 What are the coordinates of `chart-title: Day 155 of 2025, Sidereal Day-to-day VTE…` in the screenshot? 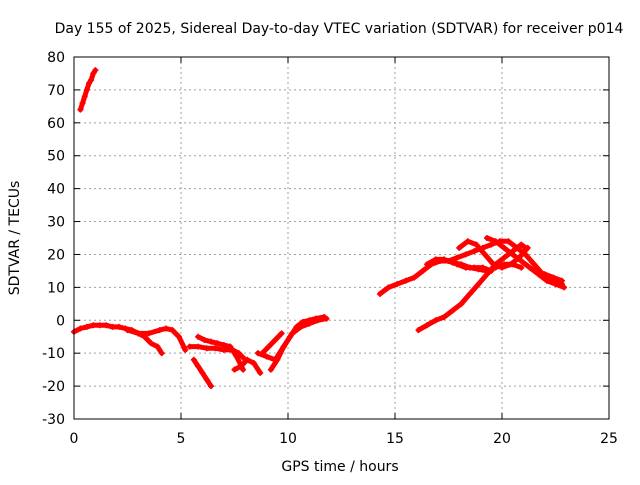 It's located at (339, 29).